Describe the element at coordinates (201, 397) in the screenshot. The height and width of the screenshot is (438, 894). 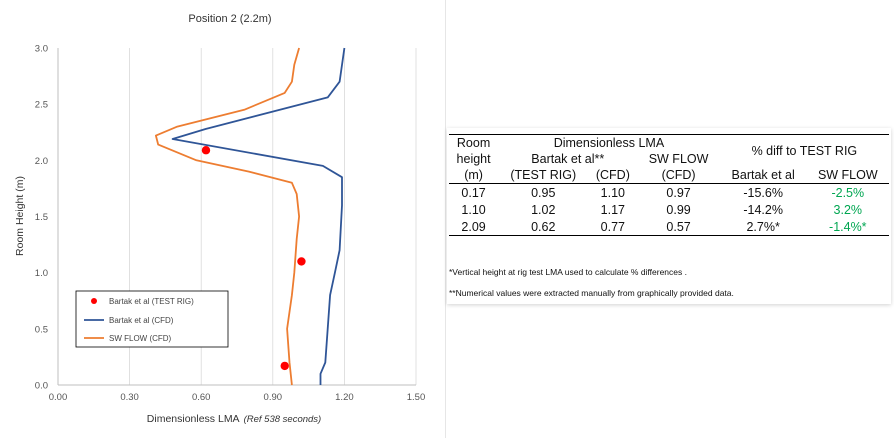
I see `x-tick-label: 0.60` at that location.